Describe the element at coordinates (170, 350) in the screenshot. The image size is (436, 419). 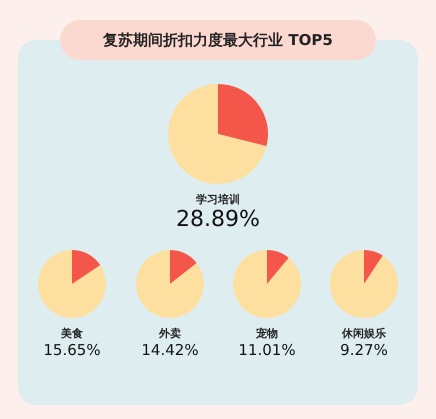
I see `text: 14.42%` at that location.